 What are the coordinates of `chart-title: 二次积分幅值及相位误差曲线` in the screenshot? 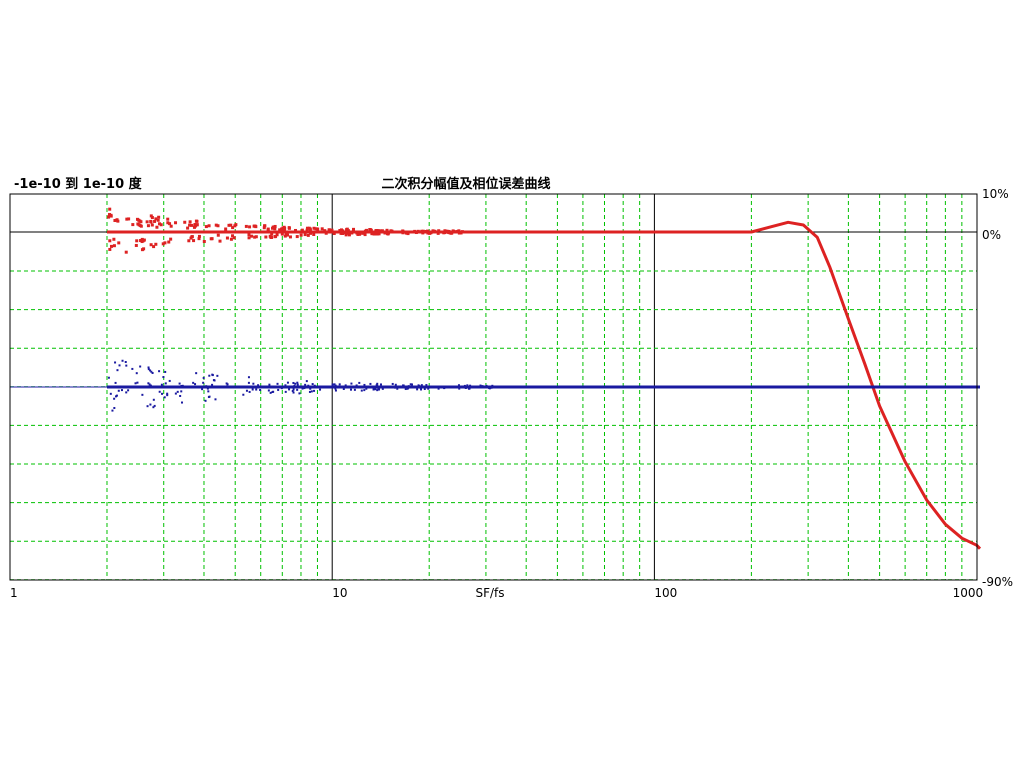 It's located at (465, 184).